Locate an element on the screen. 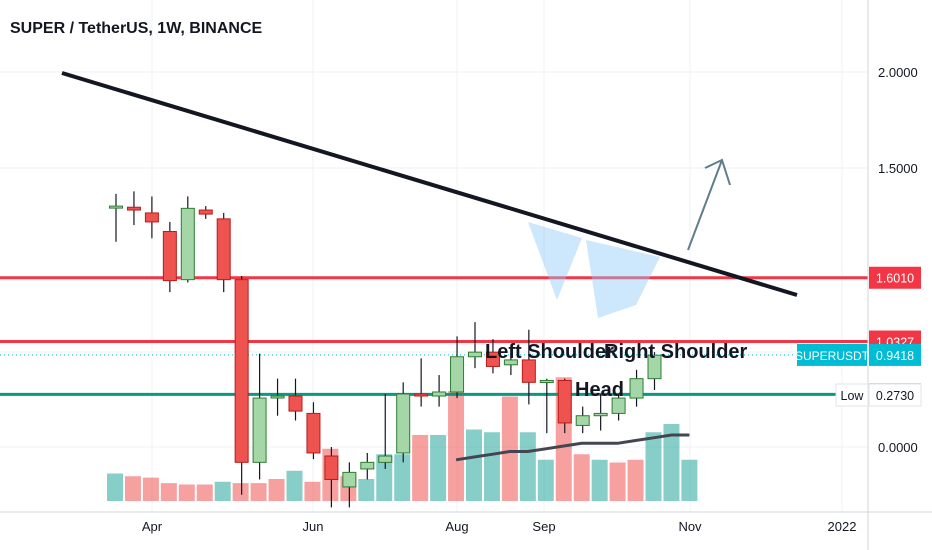 Image resolution: width=932 pixels, height=550 pixels. x-tick-label: Aug is located at coordinates (456, 526).